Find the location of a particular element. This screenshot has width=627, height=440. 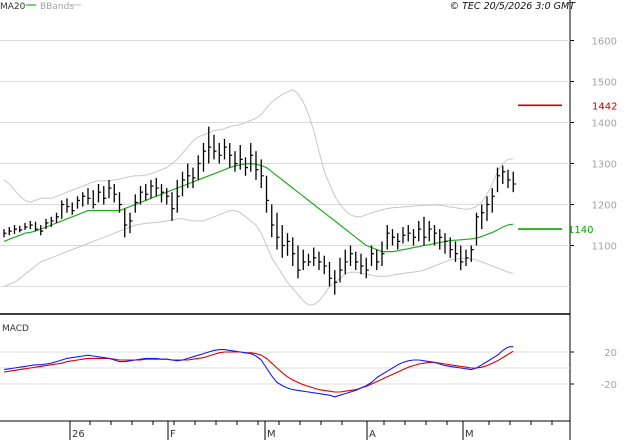

price-tick-label: 1100 is located at coordinates (604, 247).